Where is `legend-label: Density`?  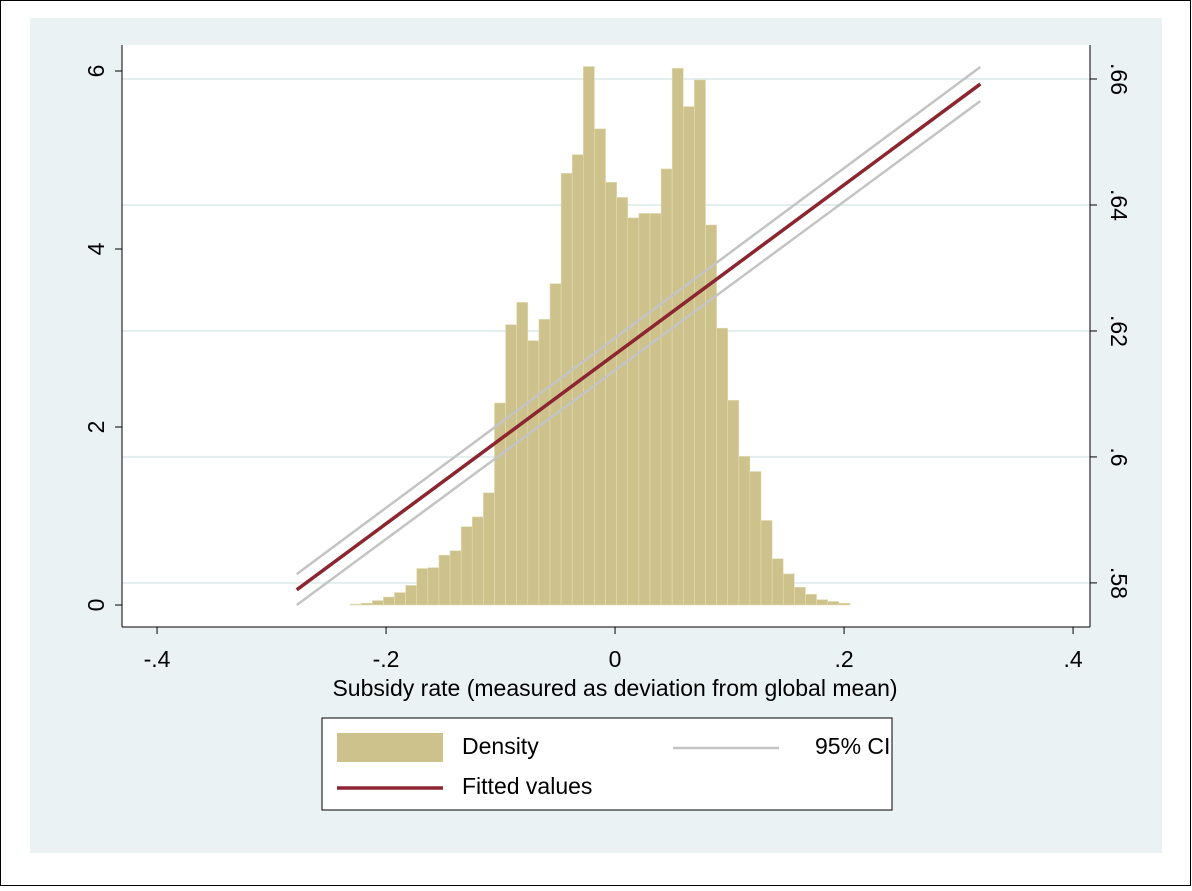 legend-label: Density is located at coordinates (500, 746).